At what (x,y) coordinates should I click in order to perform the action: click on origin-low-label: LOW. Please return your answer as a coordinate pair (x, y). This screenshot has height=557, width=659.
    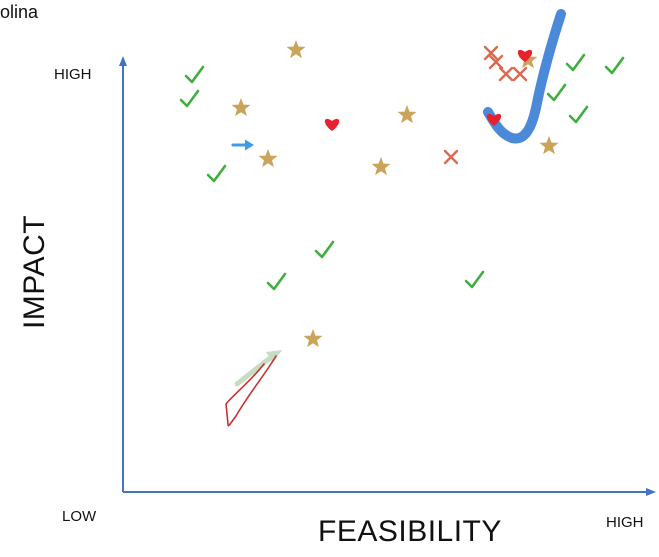
    Looking at the image, I should click on (79, 516).